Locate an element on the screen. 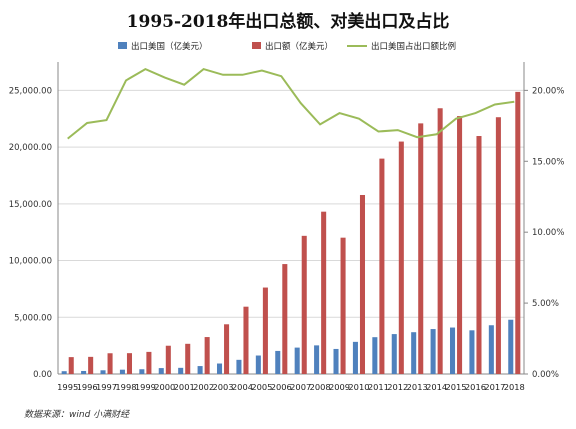 Image resolution: width=576 pixels, height=429 pixels. x-tick-label: 2012 is located at coordinates (397, 387).